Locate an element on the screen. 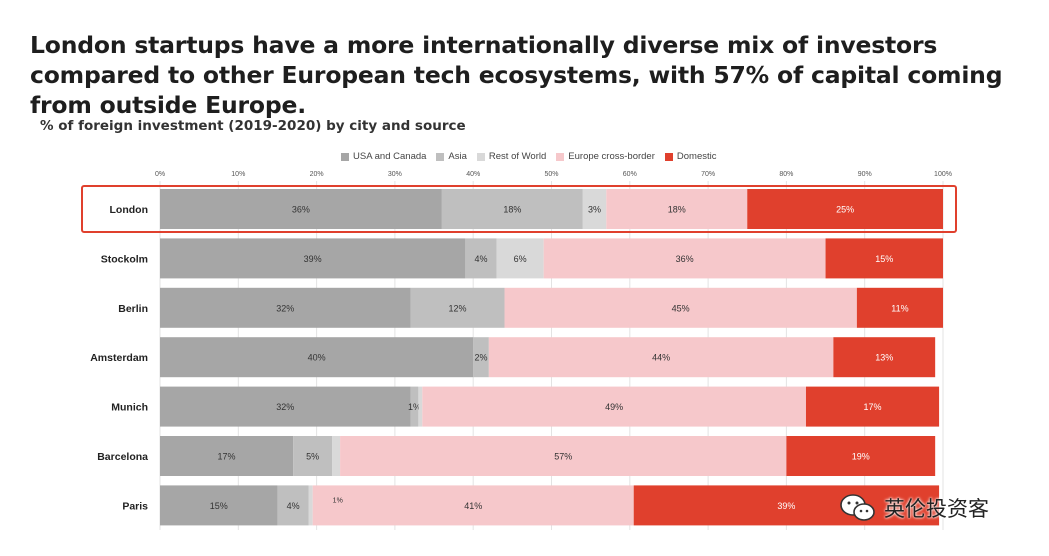  x-tick-label: 100% is located at coordinates (943, 174).